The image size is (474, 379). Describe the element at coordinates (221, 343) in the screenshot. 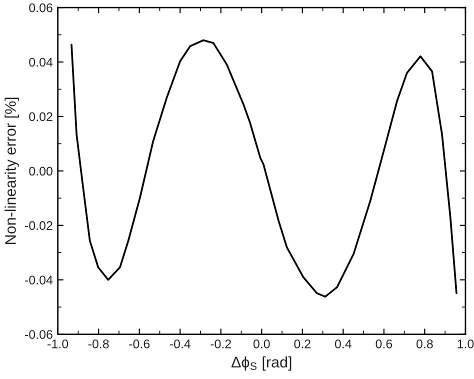

I see `x-tick-label: -0.2` at that location.